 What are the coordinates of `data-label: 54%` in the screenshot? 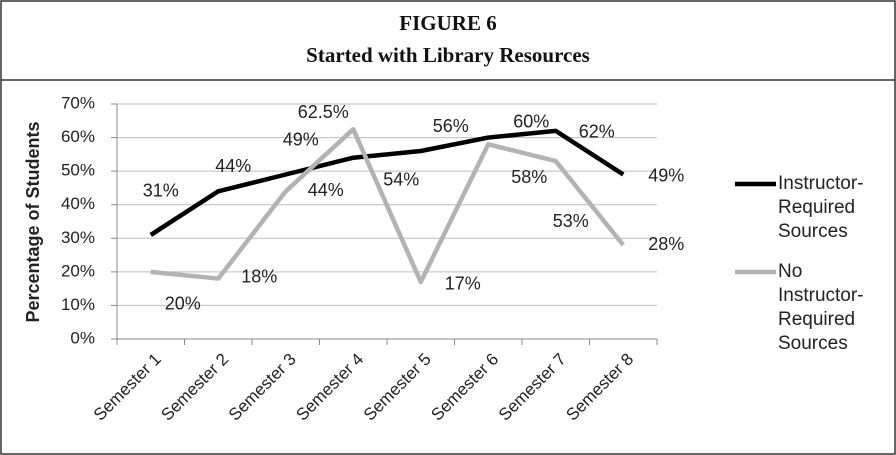 It's located at (401, 179).